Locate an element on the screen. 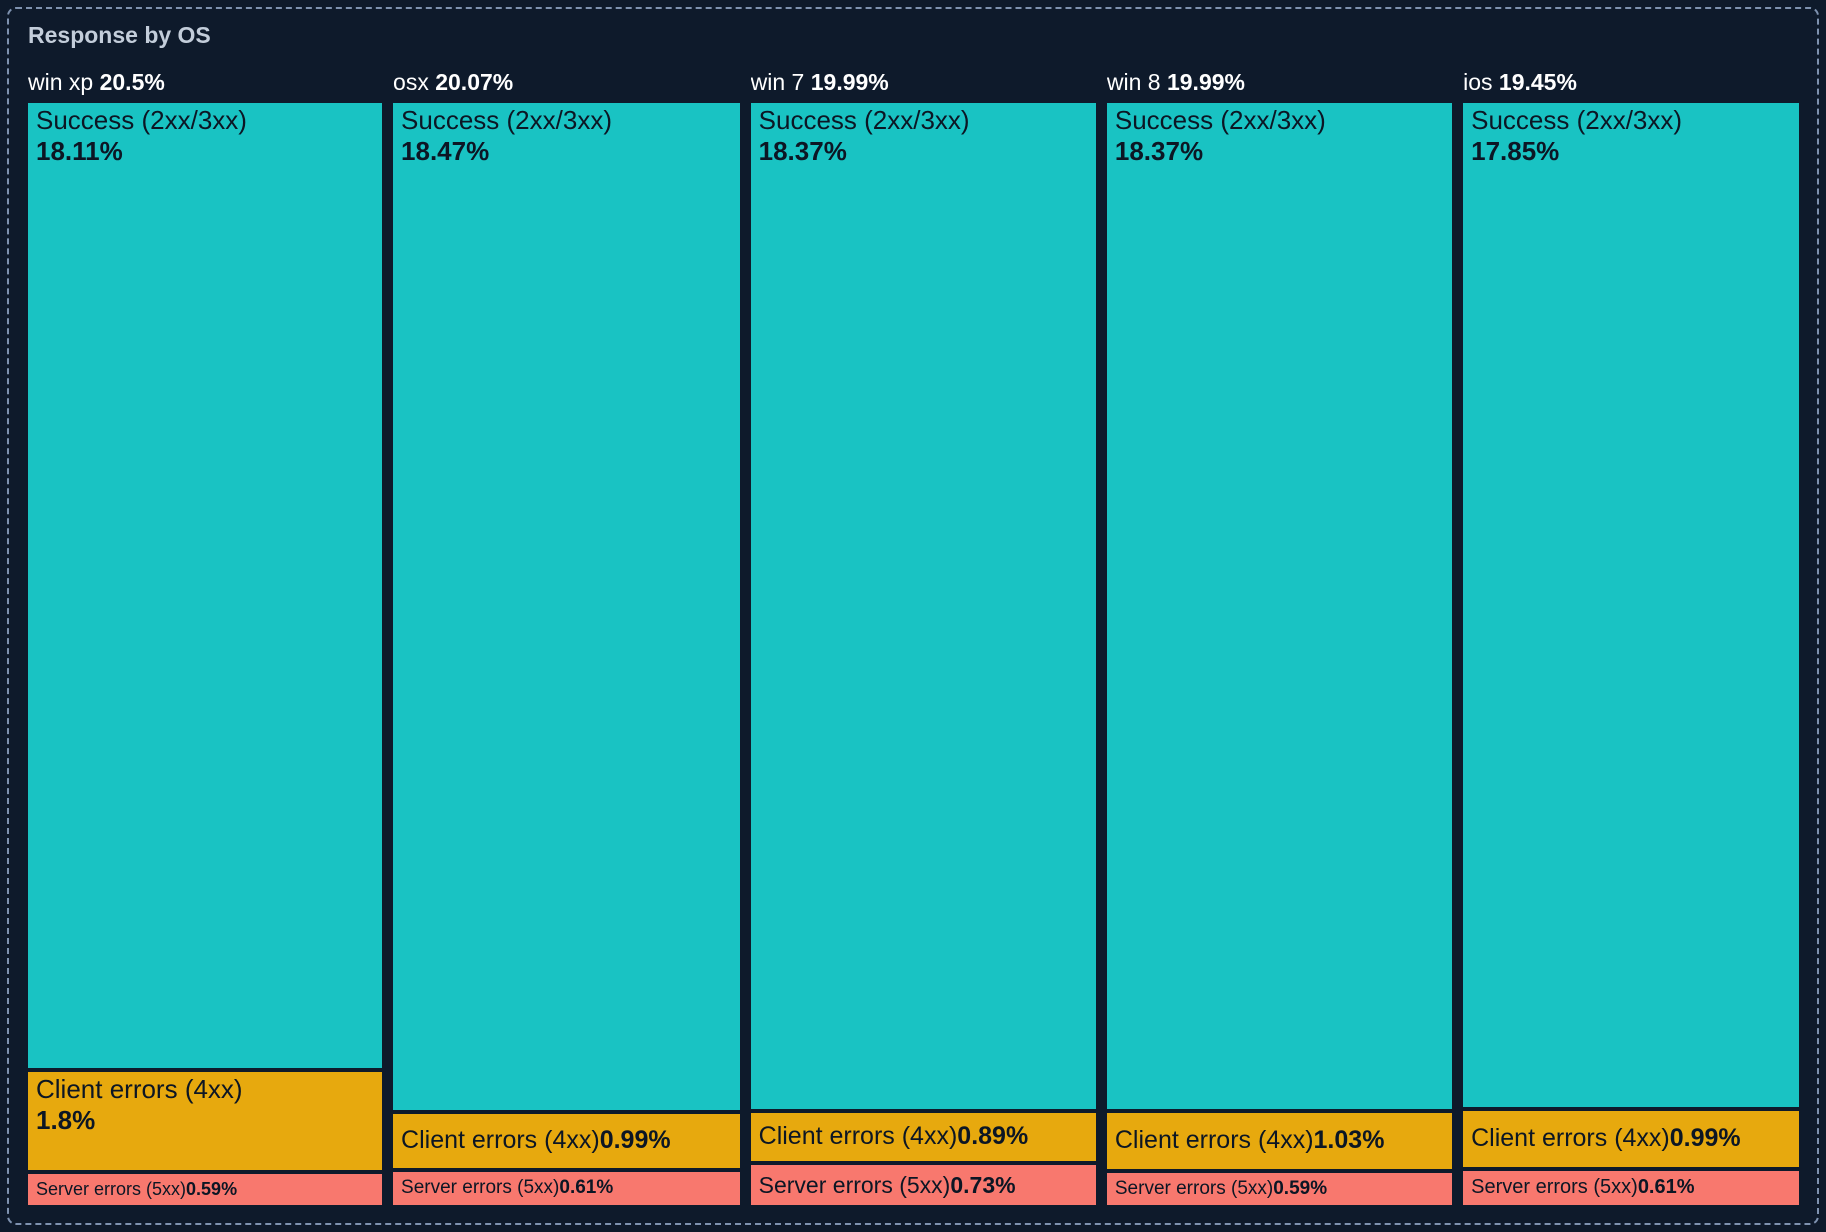  segment-server_errors-win-8: Server errors (5xx) 0.59% is located at coordinates (1279, 1188).